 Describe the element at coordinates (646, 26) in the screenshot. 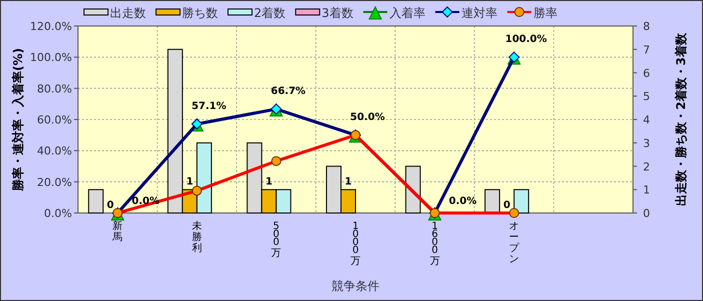

I see `y2-tick-label: 8` at that location.